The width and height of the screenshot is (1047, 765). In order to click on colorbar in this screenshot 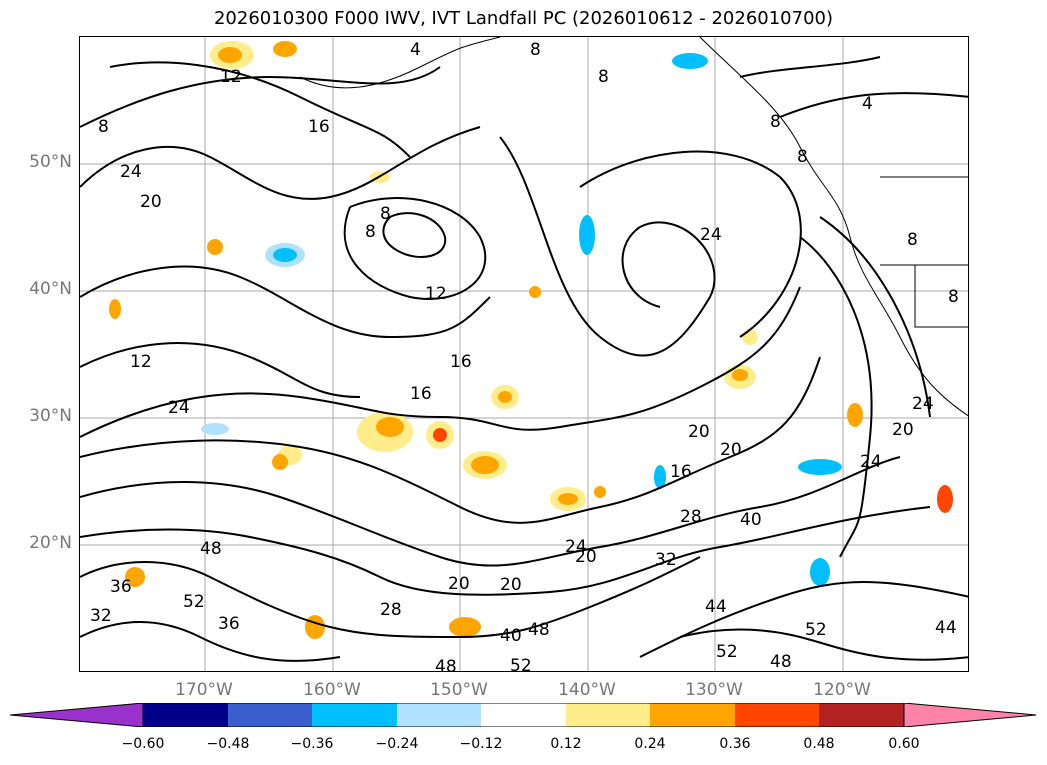, I will do `click(523, 715)`.